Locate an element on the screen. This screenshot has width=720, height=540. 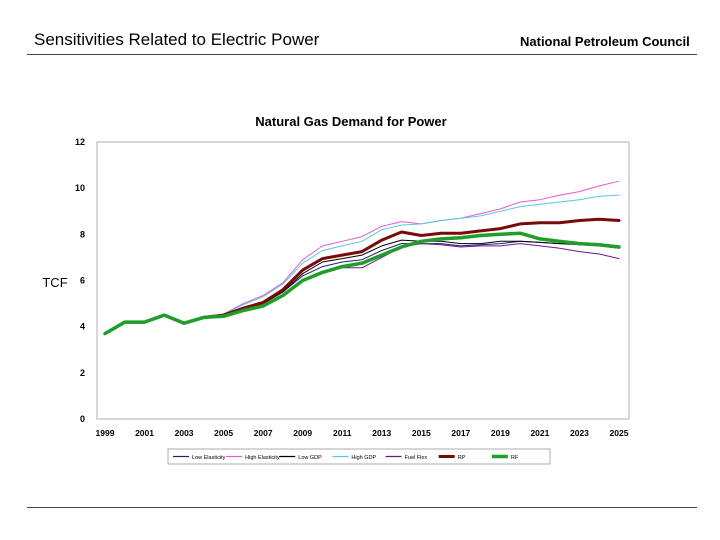
y-tick-label: 4 is located at coordinates (82, 327).